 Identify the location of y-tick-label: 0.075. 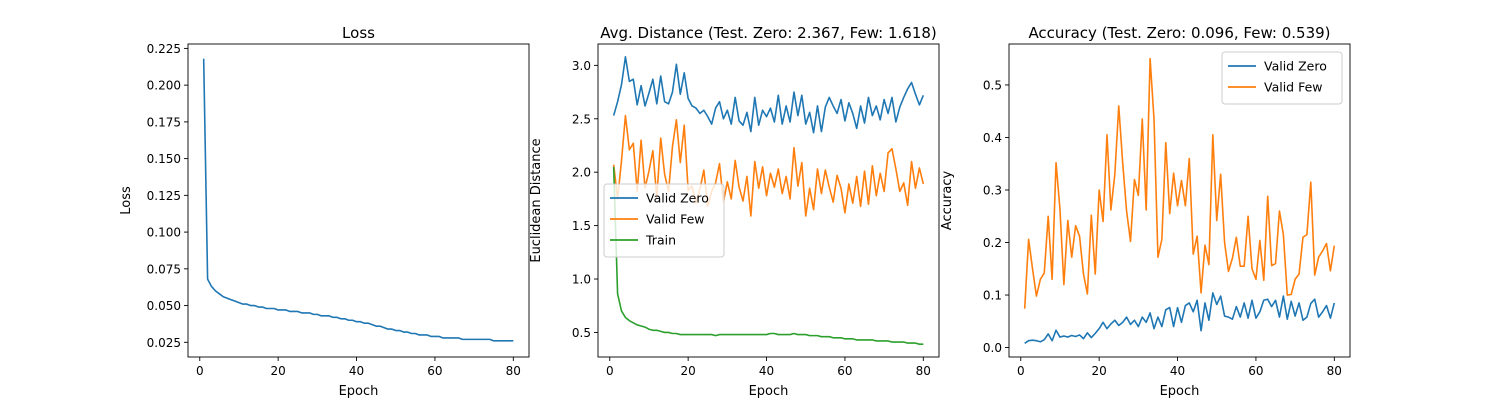
(164, 269).